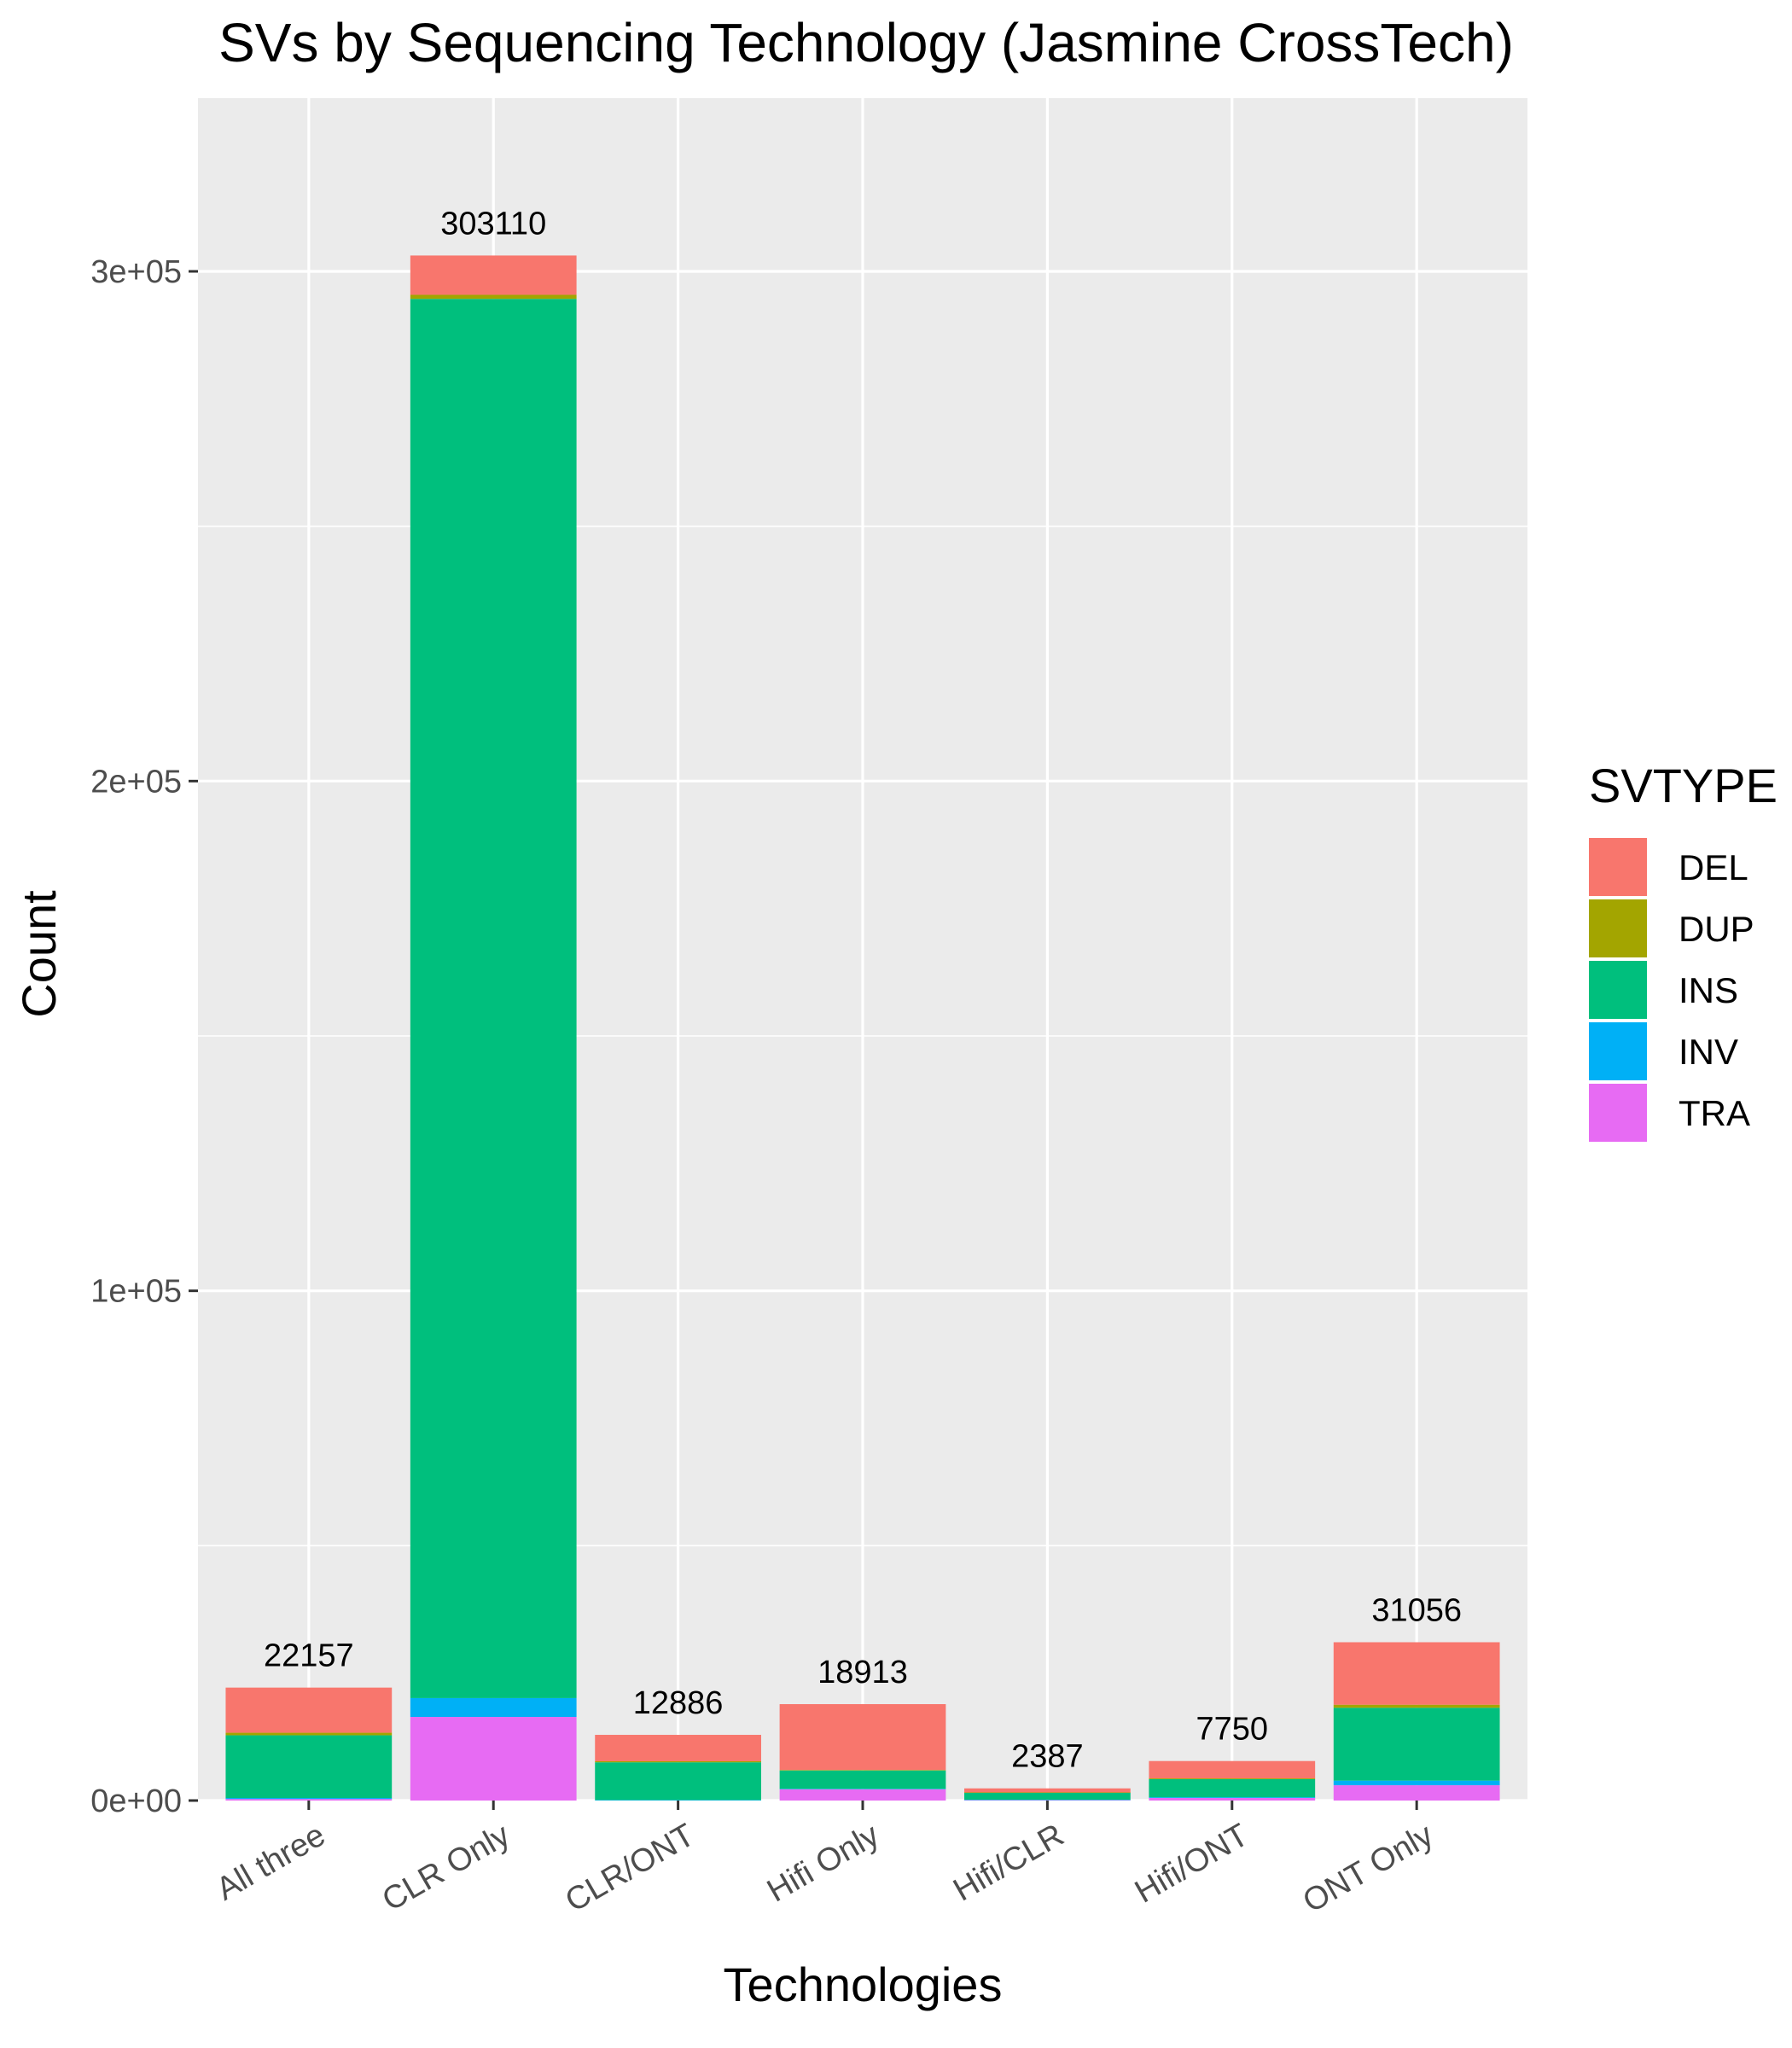 The image size is (1792, 2048). I want to click on x-tick-label: Hifi Only, so click(823, 1863).